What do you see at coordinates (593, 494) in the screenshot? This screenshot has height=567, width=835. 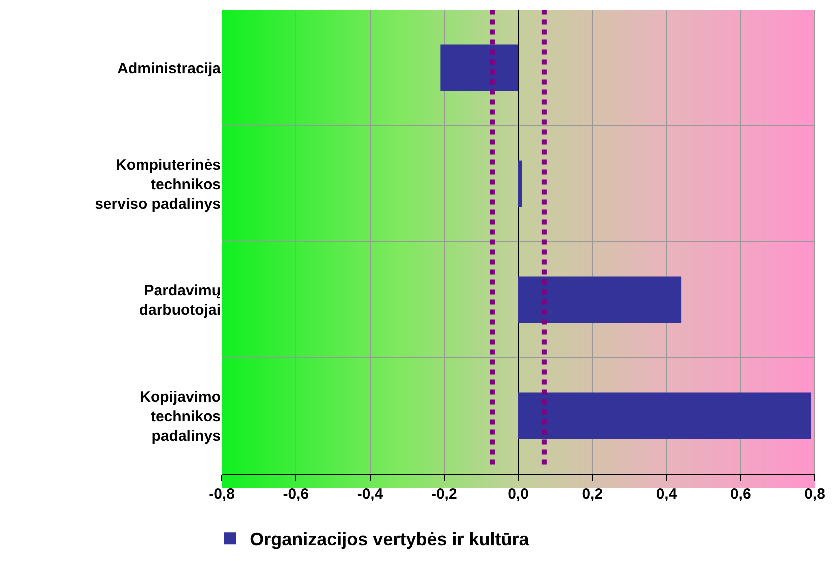 I see `x-tick-label: 0,2` at bounding box center [593, 494].